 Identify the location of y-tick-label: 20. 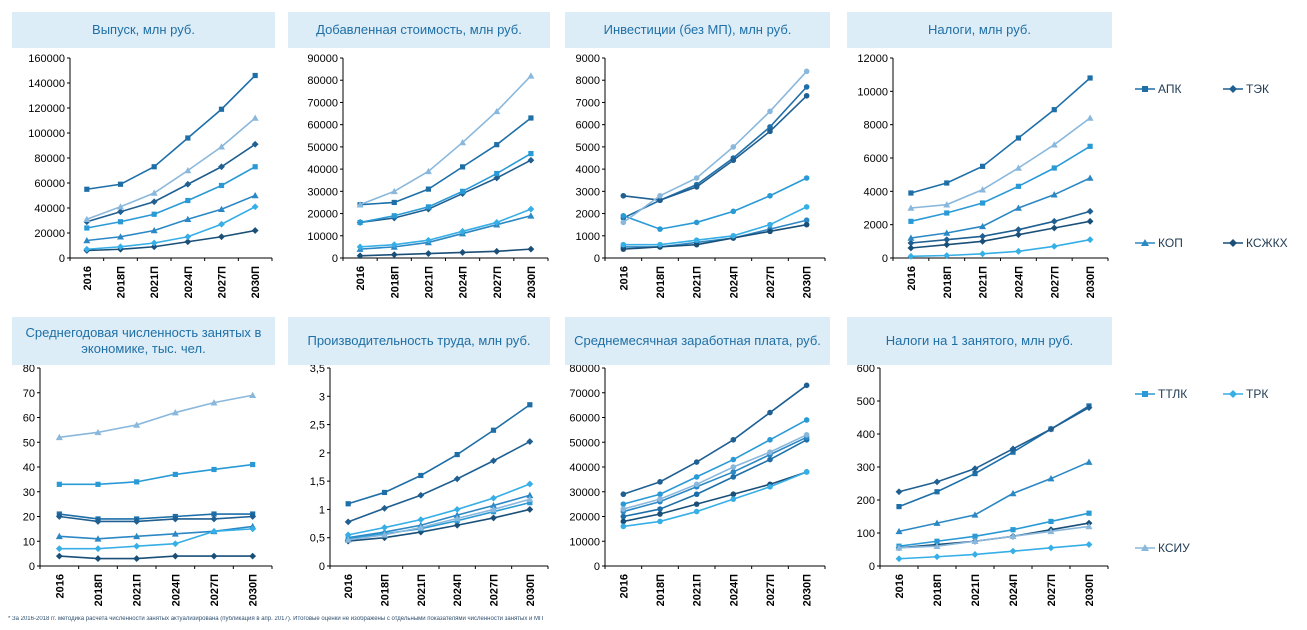
(29, 518).